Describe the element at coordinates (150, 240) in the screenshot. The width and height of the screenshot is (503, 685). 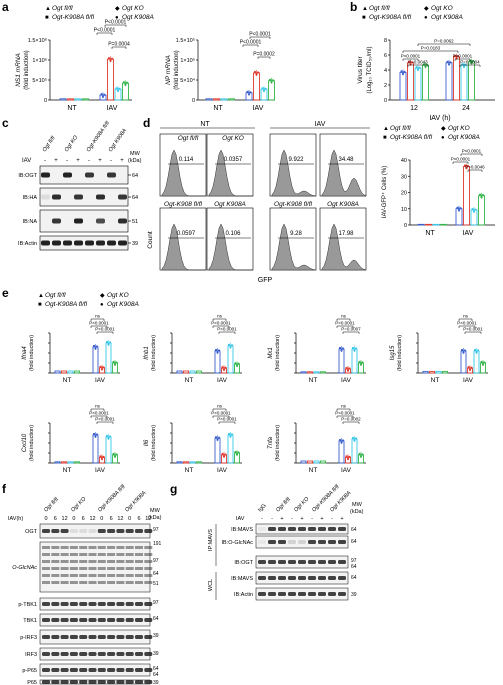
I see `y-axis-label: Count` at that location.